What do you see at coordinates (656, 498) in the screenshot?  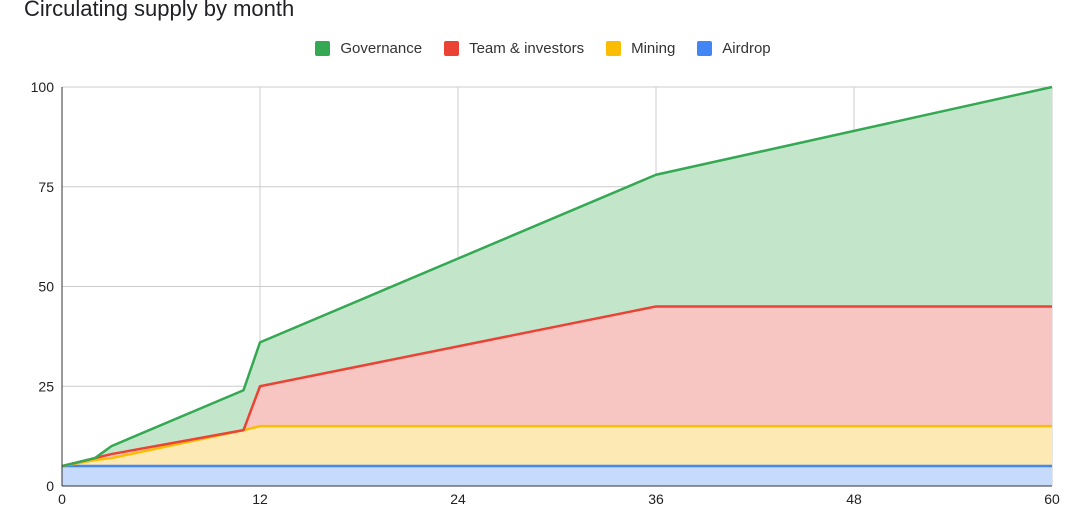 I see `x-tick-label-3: 36` at bounding box center [656, 498].